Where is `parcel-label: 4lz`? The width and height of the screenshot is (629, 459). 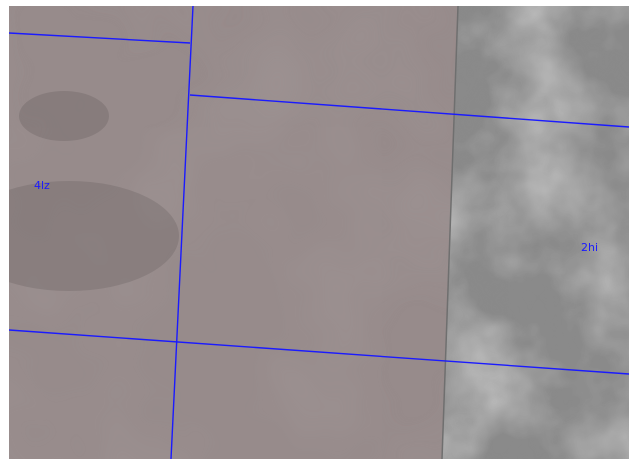 parcel-label: 4lz is located at coordinates (42, 185).